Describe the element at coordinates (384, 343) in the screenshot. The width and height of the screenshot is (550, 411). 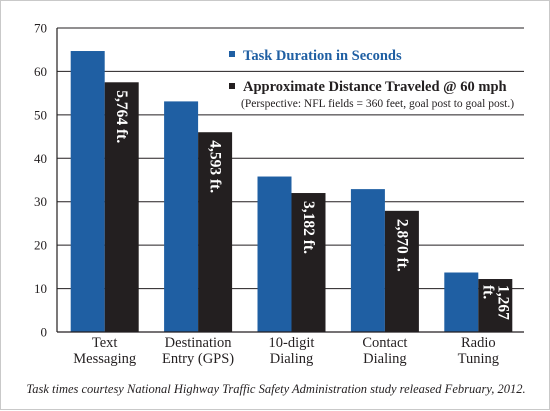
I see `x-category-label: Contact` at that location.